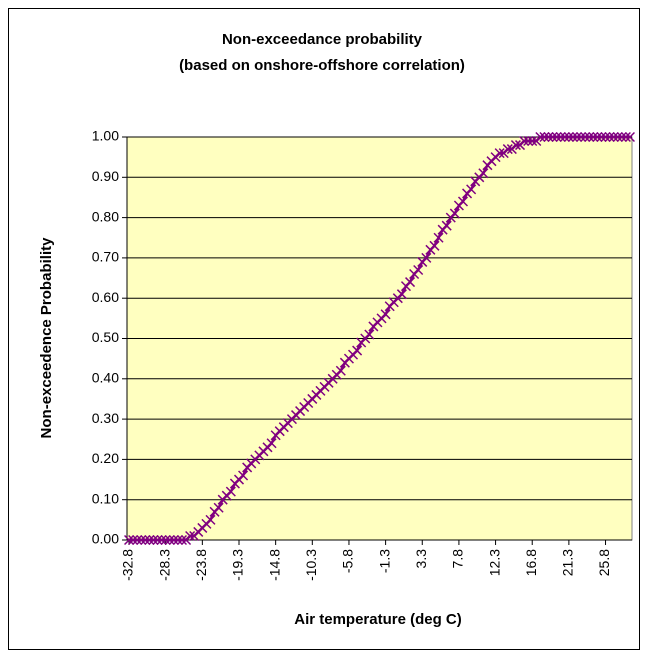 This screenshot has width=648, height=659. What do you see at coordinates (105, 418) in the screenshot?
I see `y-tick-label: 0.30` at bounding box center [105, 418].